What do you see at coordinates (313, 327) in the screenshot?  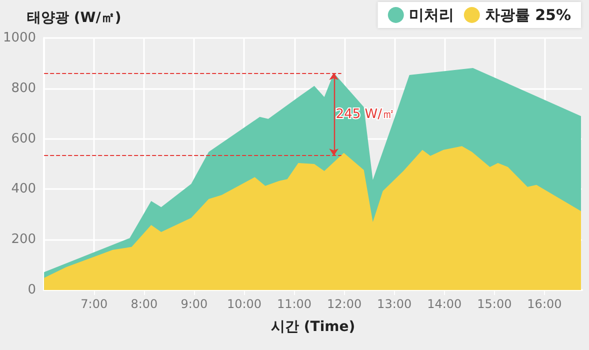 I see `x-axis-title: 시간 (Time)` at bounding box center [313, 327].